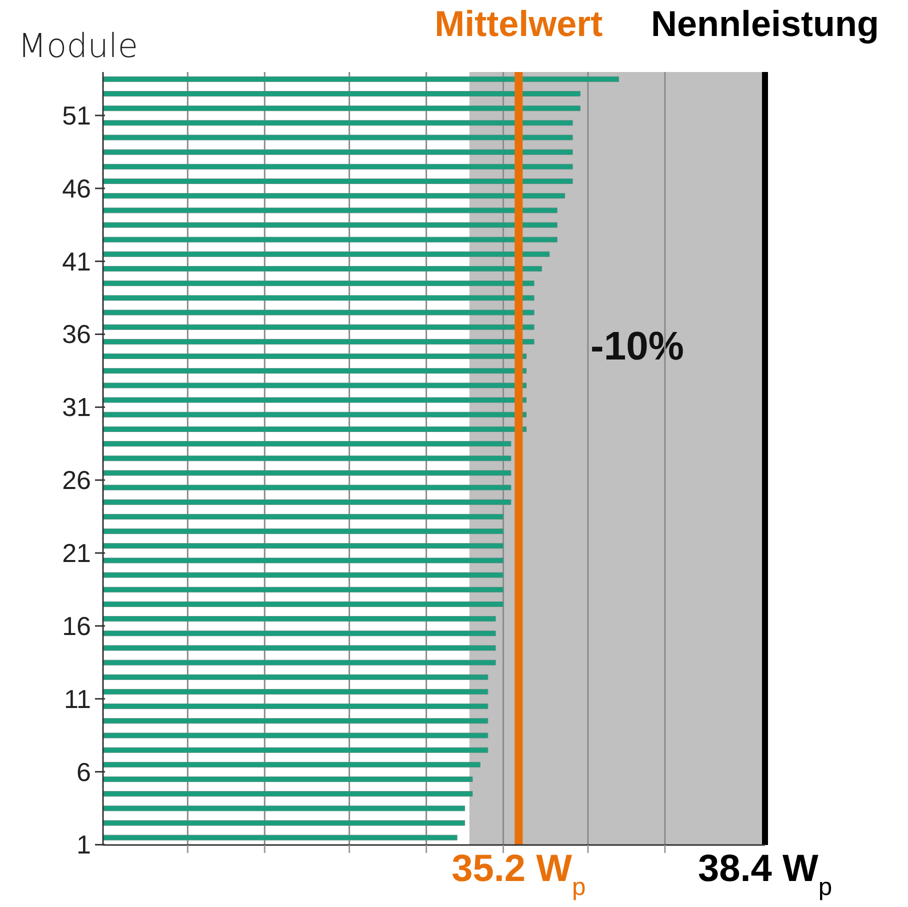  What do you see at coordinates (76, 553) in the screenshot?
I see `y-tick-label: 21` at bounding box center [76, 553].